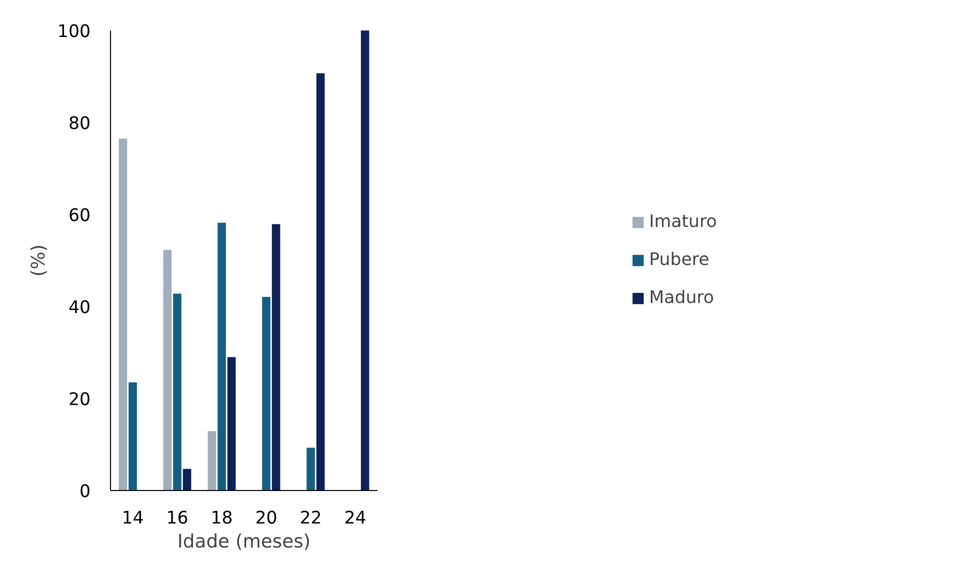  I want to click on y-tick-label: 60, so click(79, 216).